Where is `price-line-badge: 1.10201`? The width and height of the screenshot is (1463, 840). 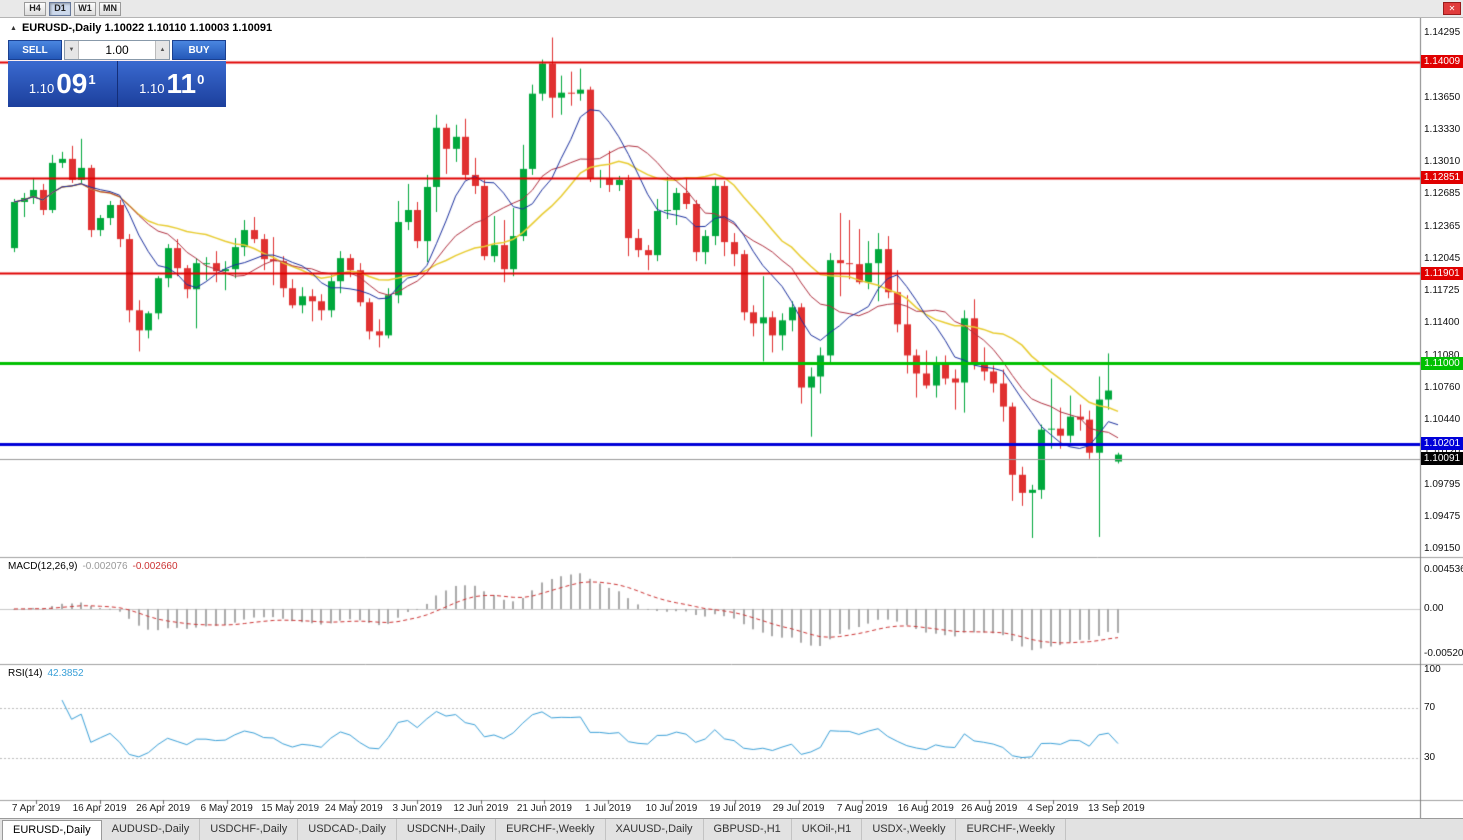 price-line-badge: 1.10201 is located at coordinates (1442, 444).